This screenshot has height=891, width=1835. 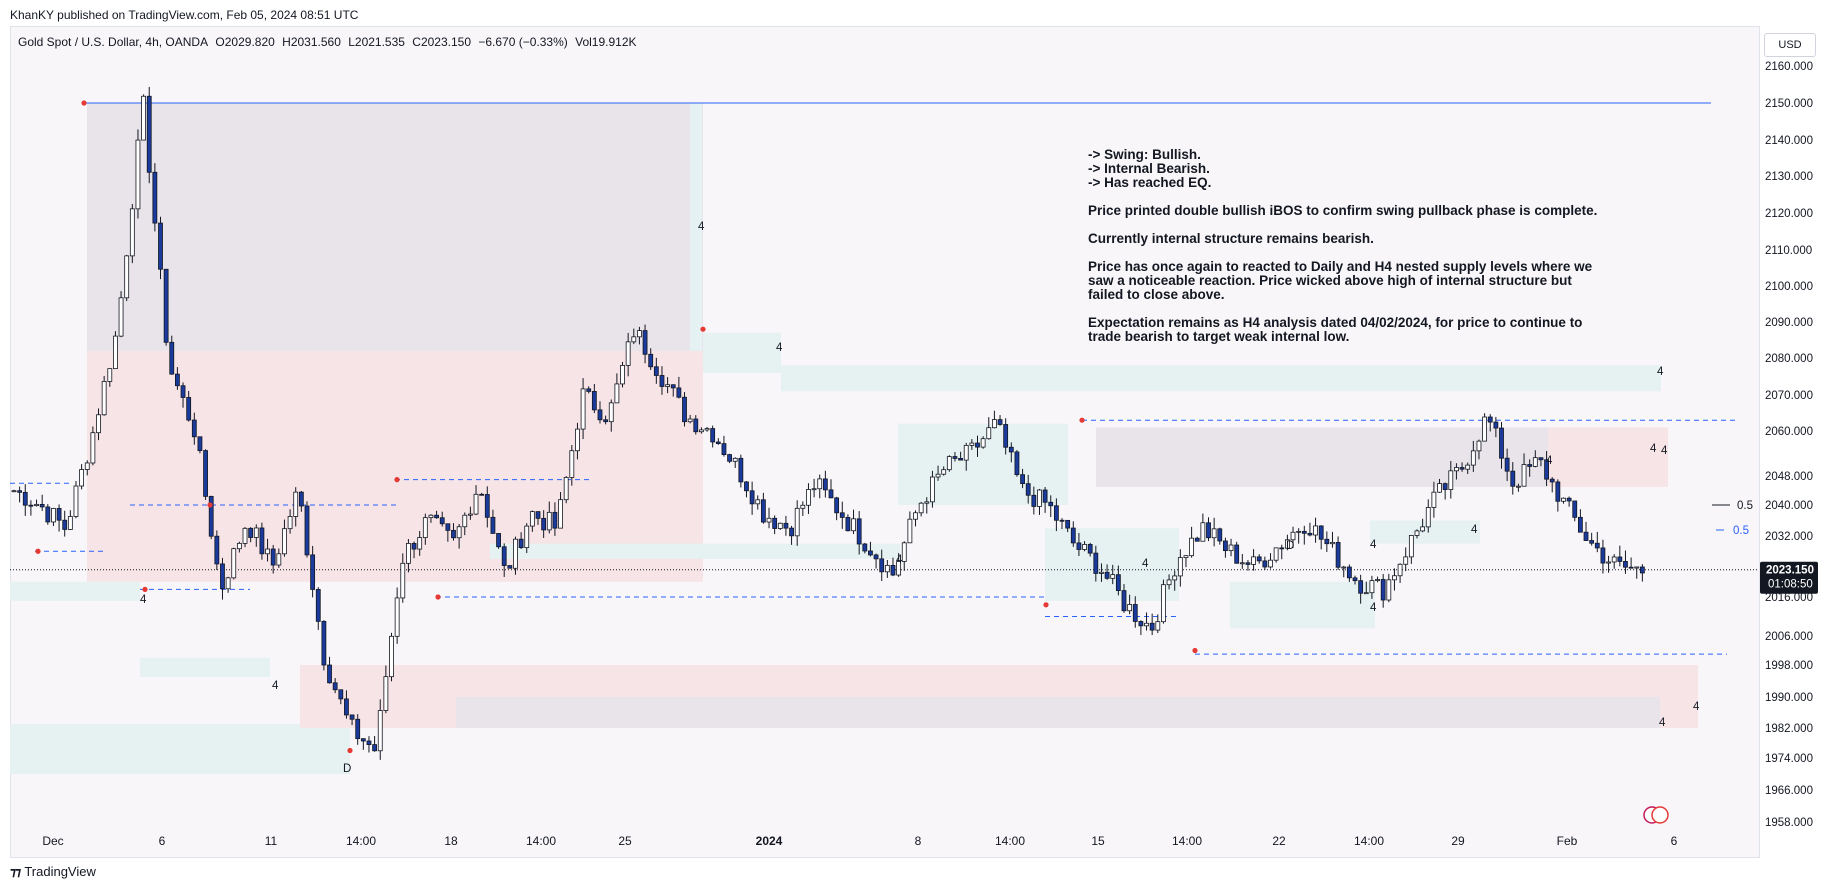 What do you see at coordinates (1789, 506) in the screenshot?
I see `y-tick-label: 2040.000` at bounding box center [1789, 506].